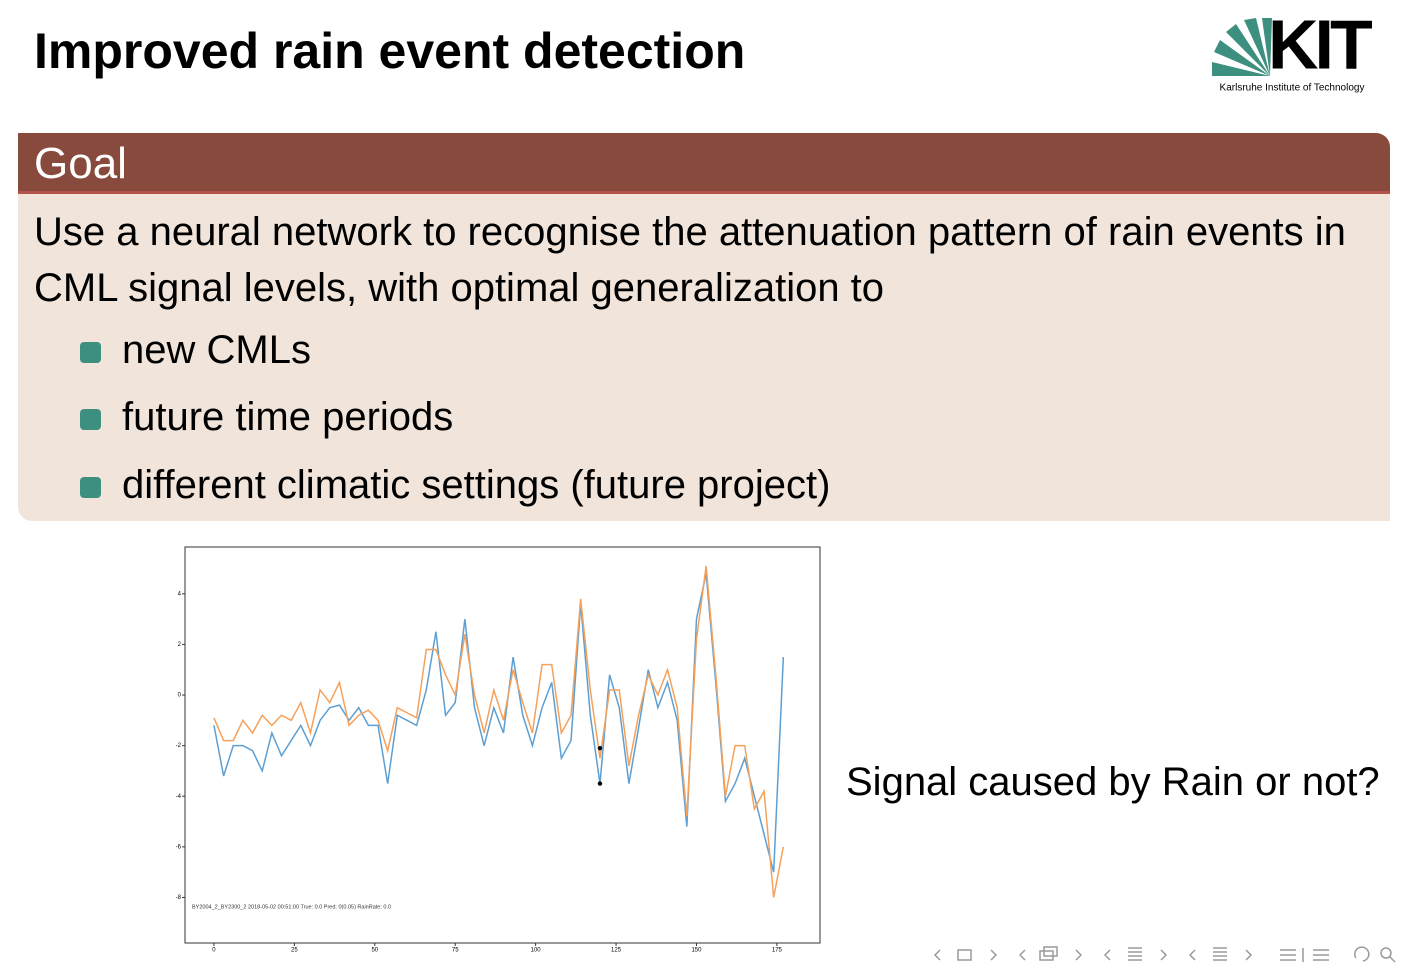  Describe the element at coordinates (704, 163) in the screenshot. I see `block-header: Goal` at that location.